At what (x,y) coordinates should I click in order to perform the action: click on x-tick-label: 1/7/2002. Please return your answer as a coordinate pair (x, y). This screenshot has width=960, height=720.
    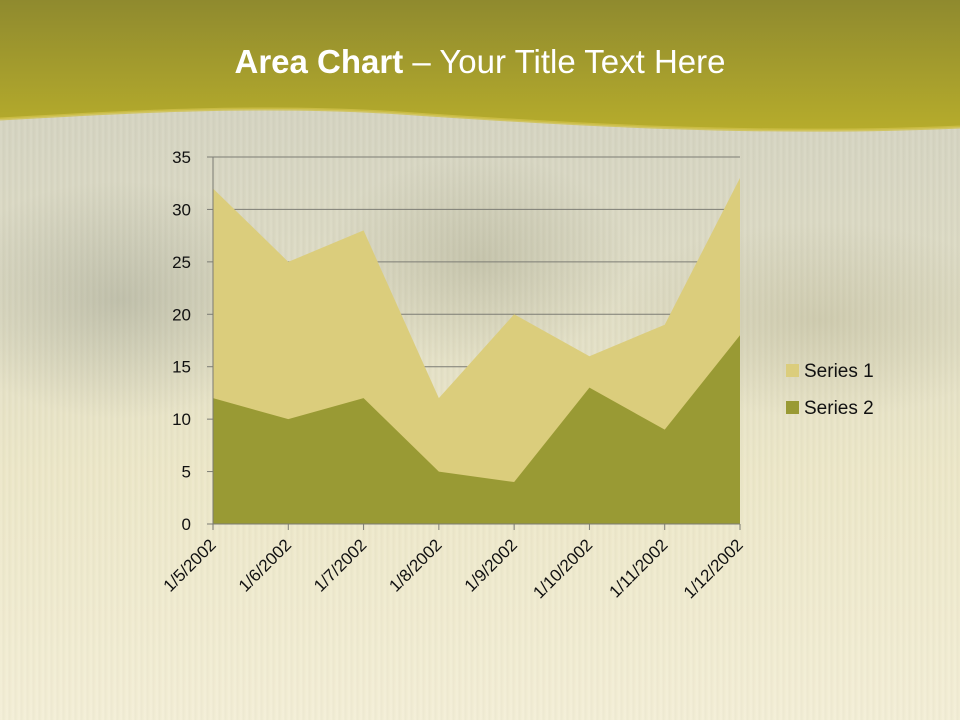
    Looking at the image, I should click on (340, 565).